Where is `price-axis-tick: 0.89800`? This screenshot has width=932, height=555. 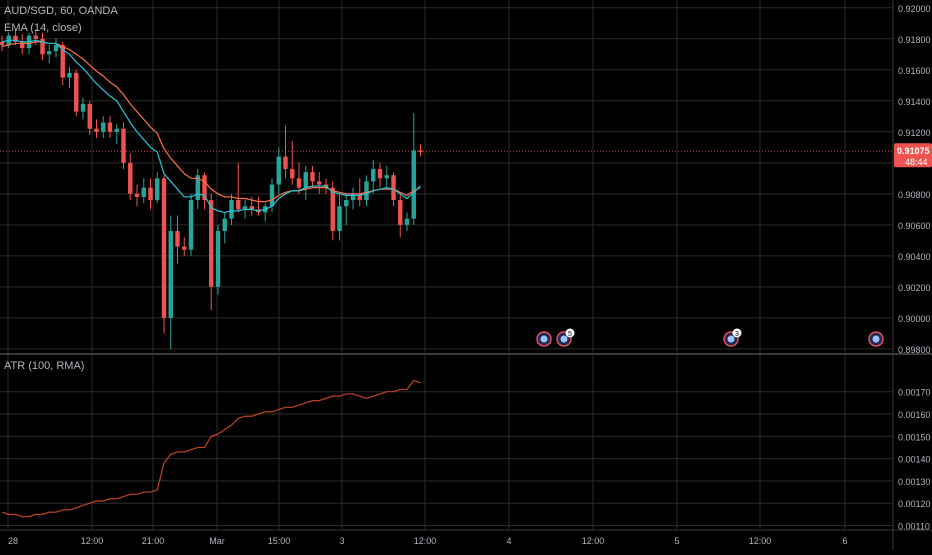 price-axis-tick: 0.89800 is located at coordinates (914, 350).